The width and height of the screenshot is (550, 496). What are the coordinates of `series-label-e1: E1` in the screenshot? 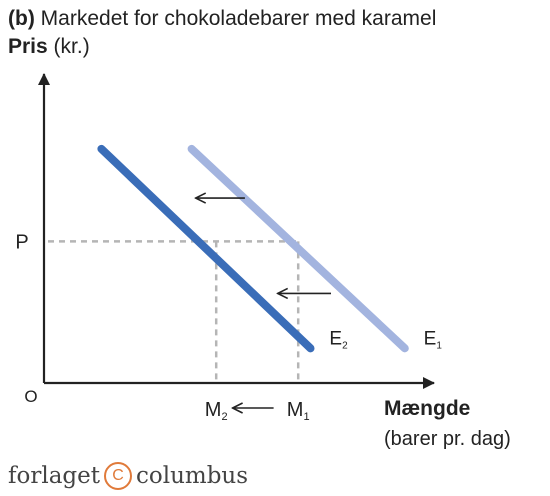 It's located at (433, 339).